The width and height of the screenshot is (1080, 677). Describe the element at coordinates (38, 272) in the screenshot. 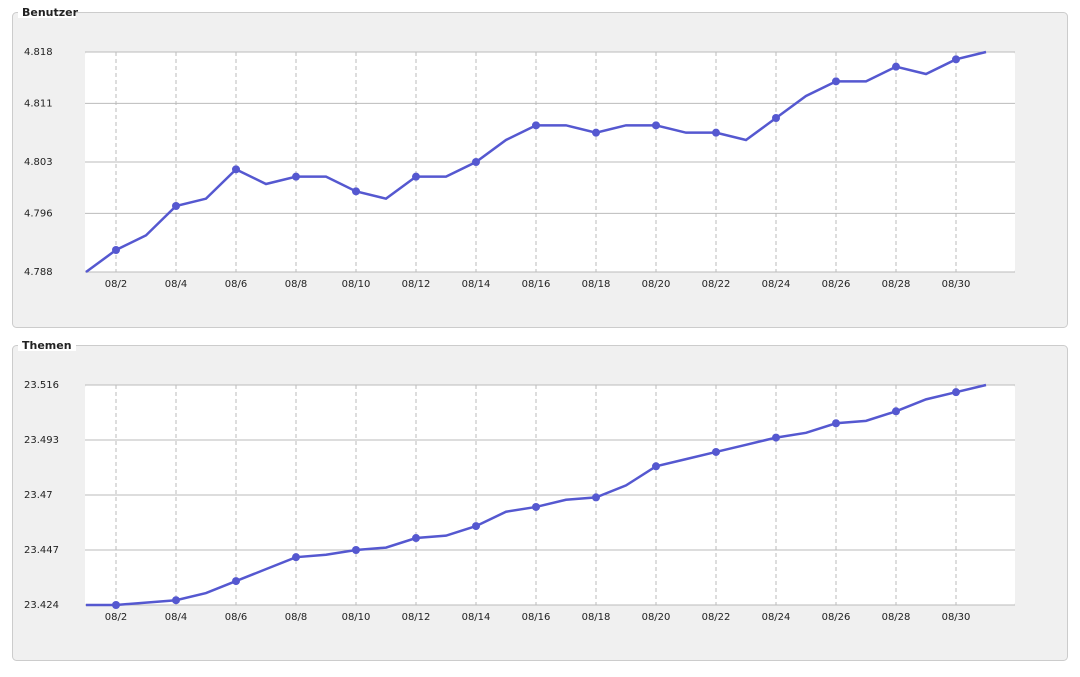

I see `y-tick-label: 4.788` at that location.